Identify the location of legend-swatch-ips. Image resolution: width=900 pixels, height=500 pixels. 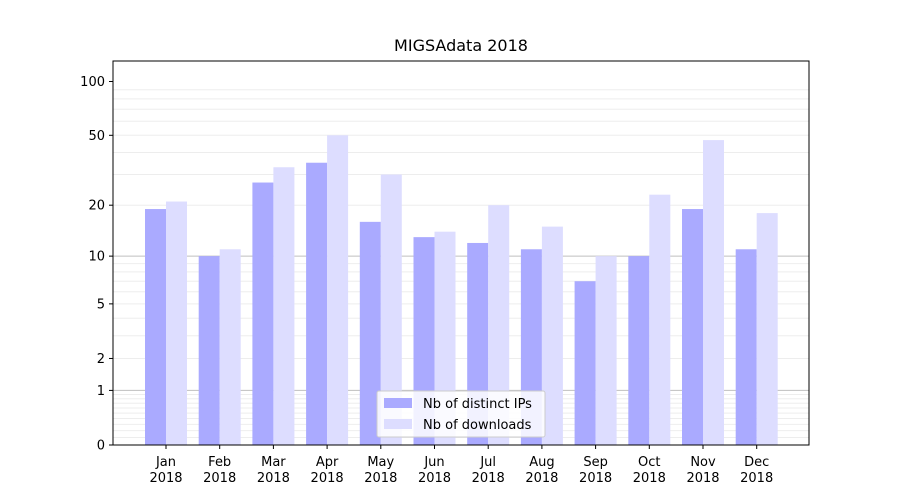
(398, 403).